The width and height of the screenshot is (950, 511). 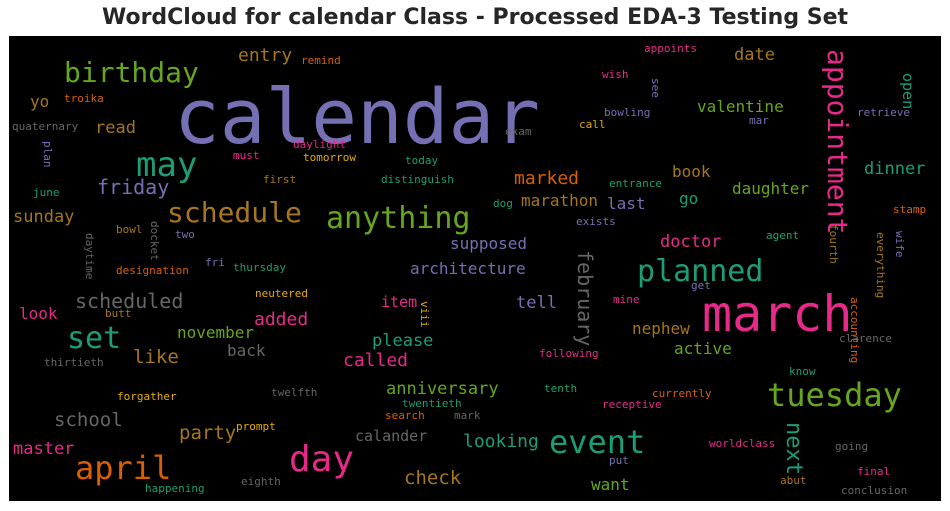 What do you see at coordinates (518, 131) in the screenshot?
I see `word-exam: exam` at bounding box center [518, 131].